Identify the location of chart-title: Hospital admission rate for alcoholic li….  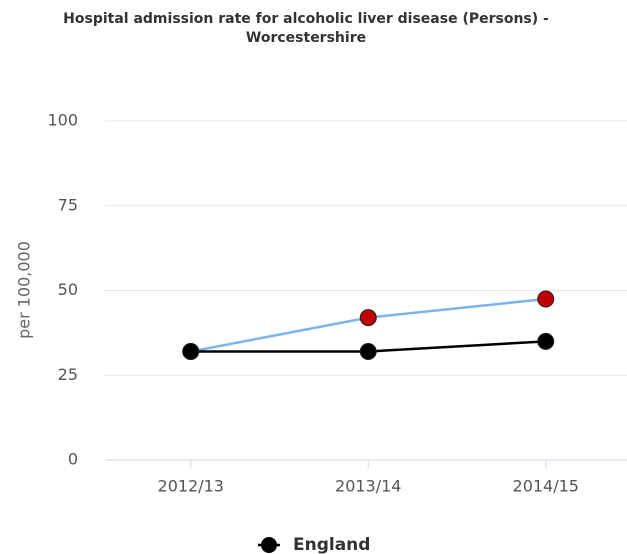
(306, 19).